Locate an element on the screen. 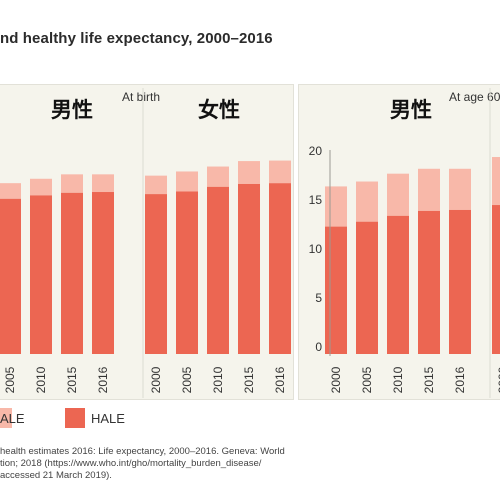  legend-swatch-hale is located at coordinates (75, 418).